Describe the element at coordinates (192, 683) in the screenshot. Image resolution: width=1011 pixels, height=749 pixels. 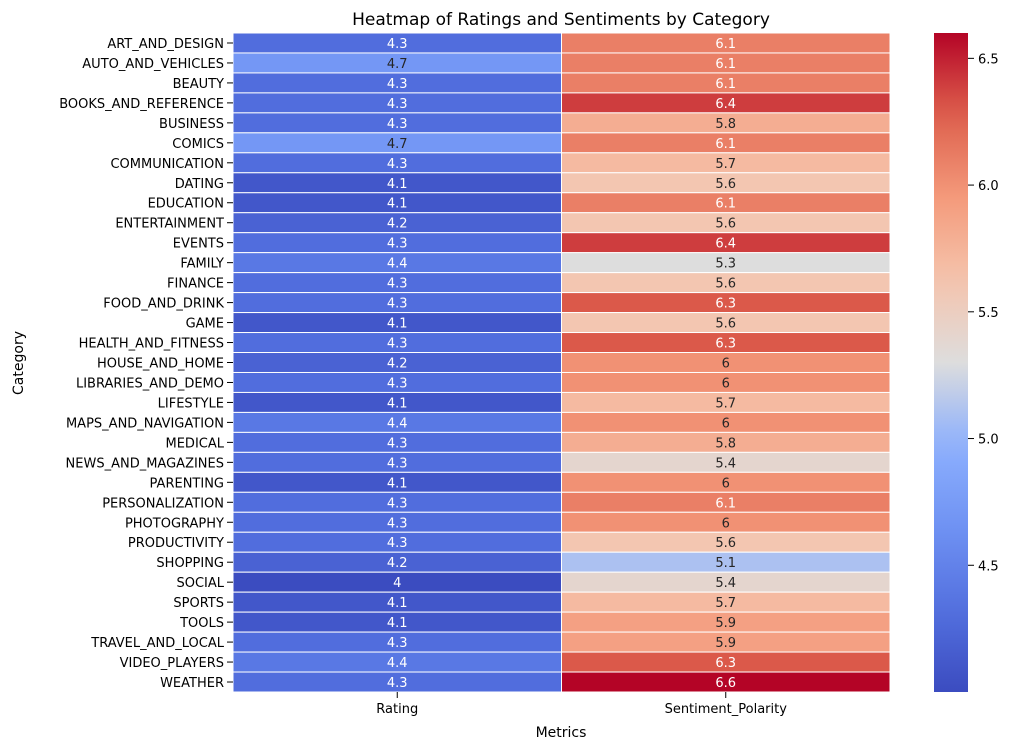
I see `row-tick-label: WEATHER` at that location.